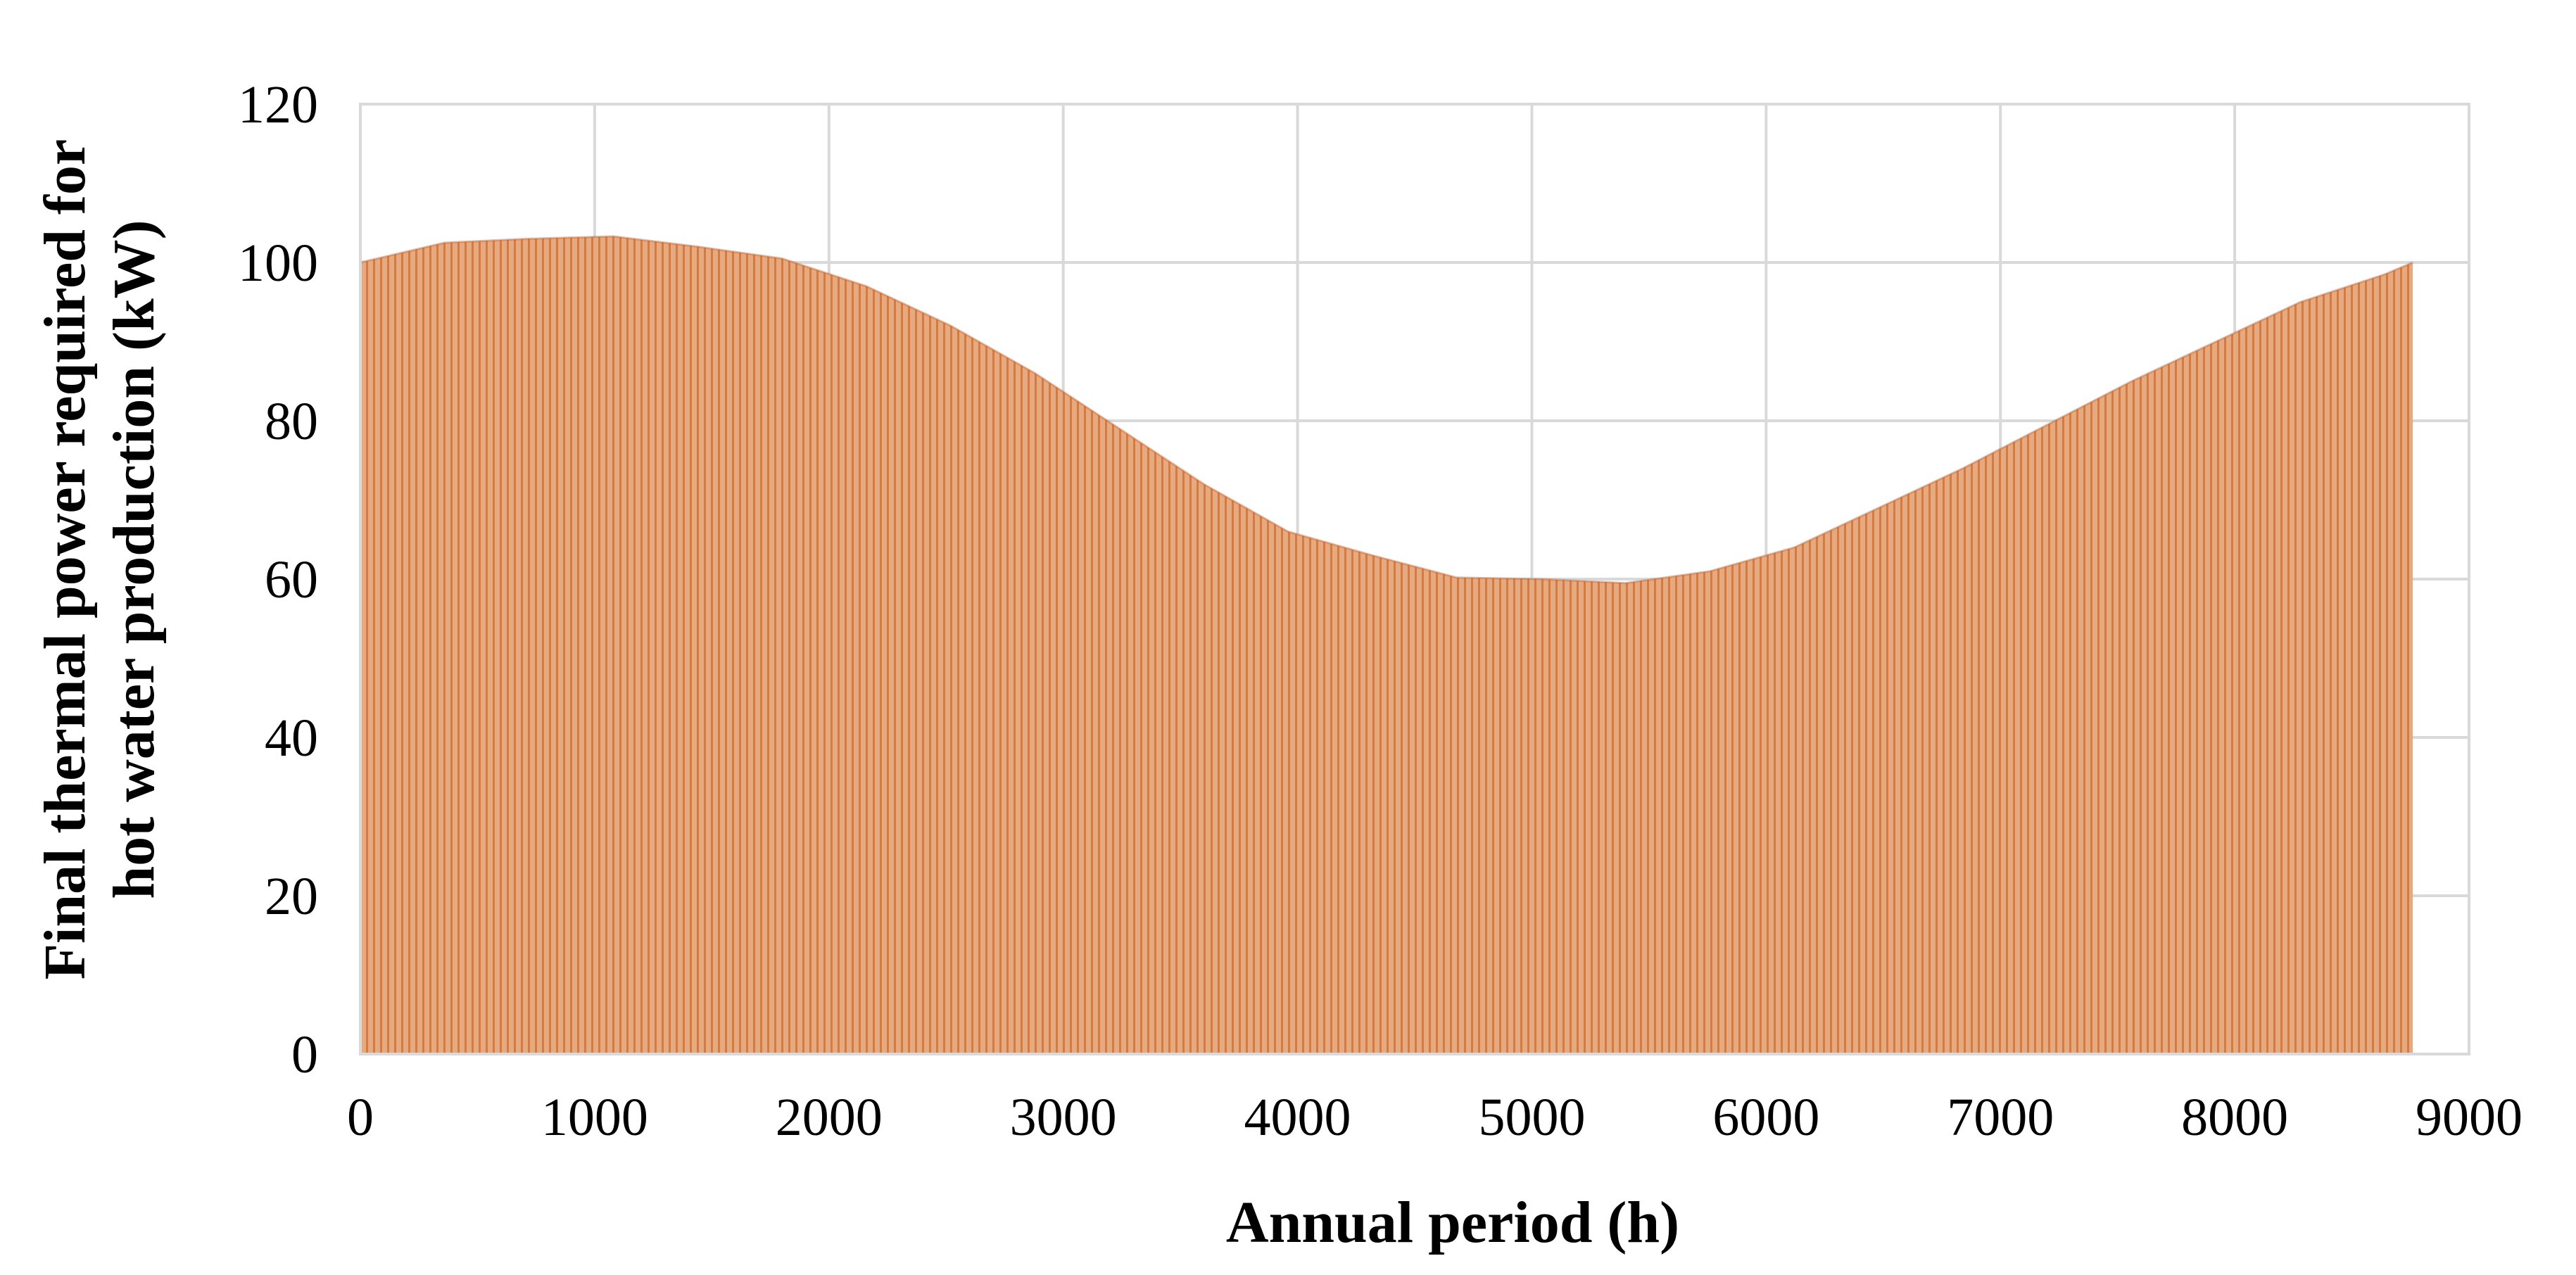  I want to click on x-tick-label-1000: 1000, so click(594, 1117).